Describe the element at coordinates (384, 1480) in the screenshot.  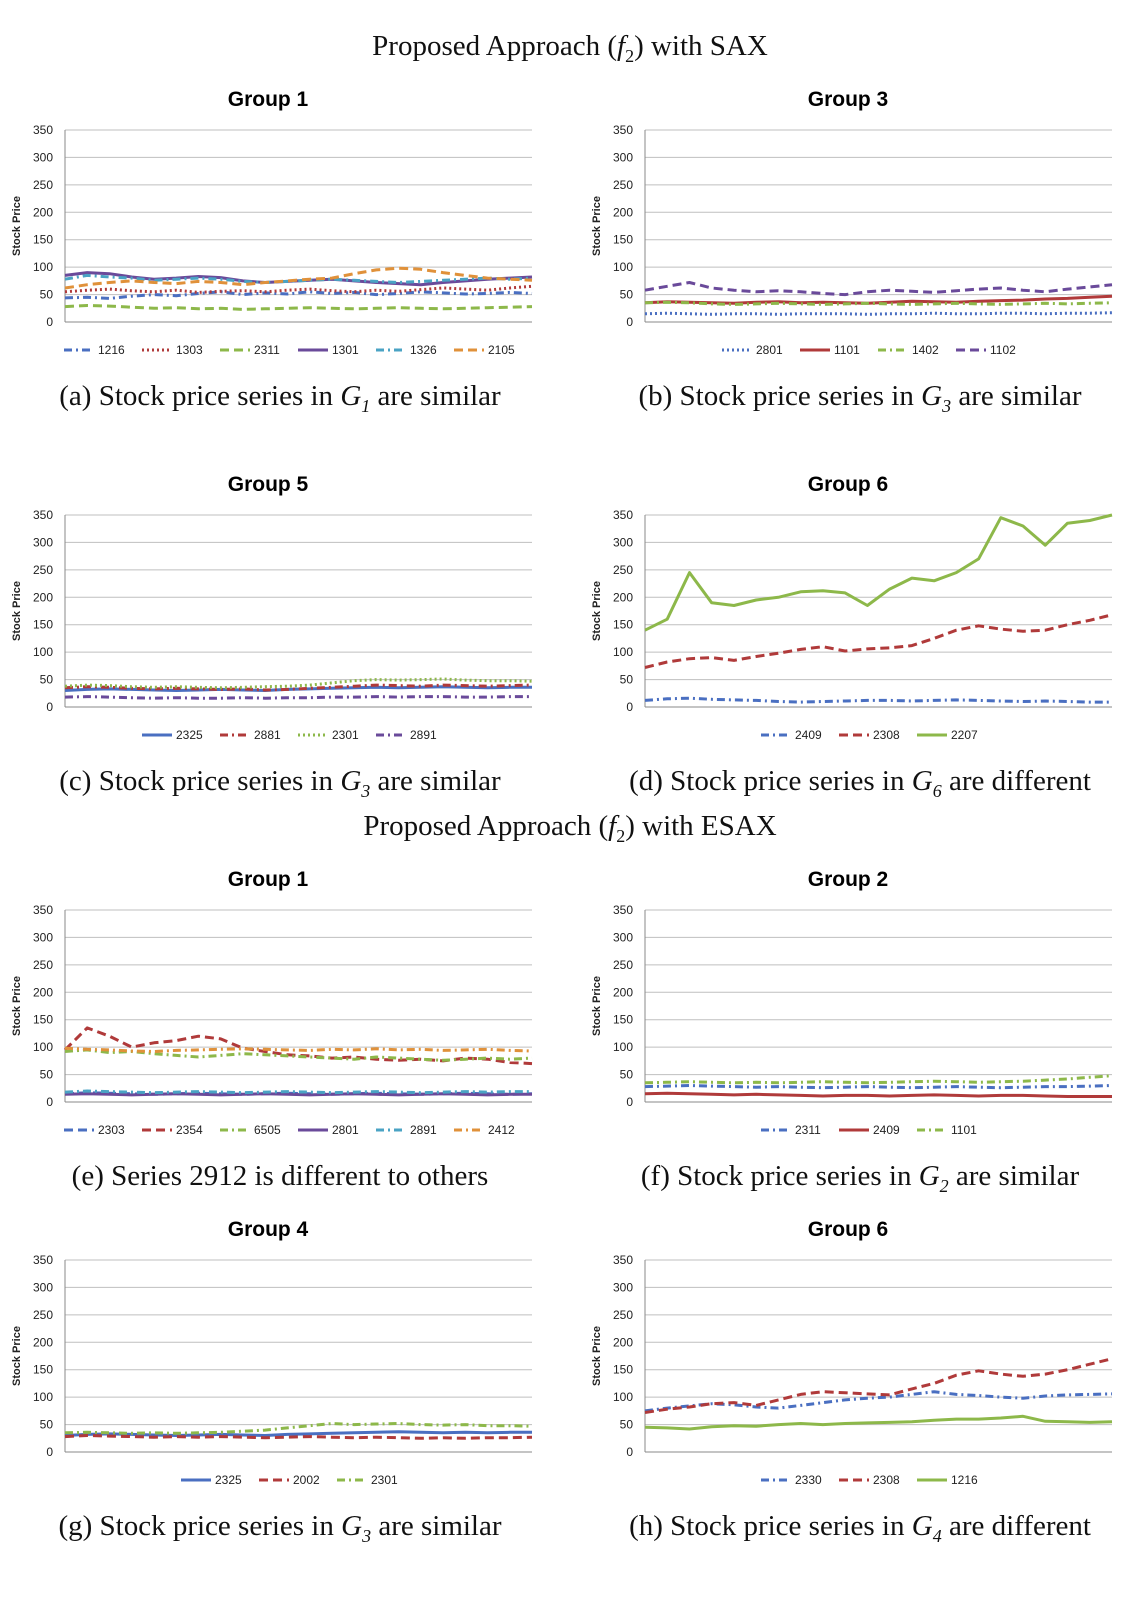
I see `legend-label: 2301` at that location.